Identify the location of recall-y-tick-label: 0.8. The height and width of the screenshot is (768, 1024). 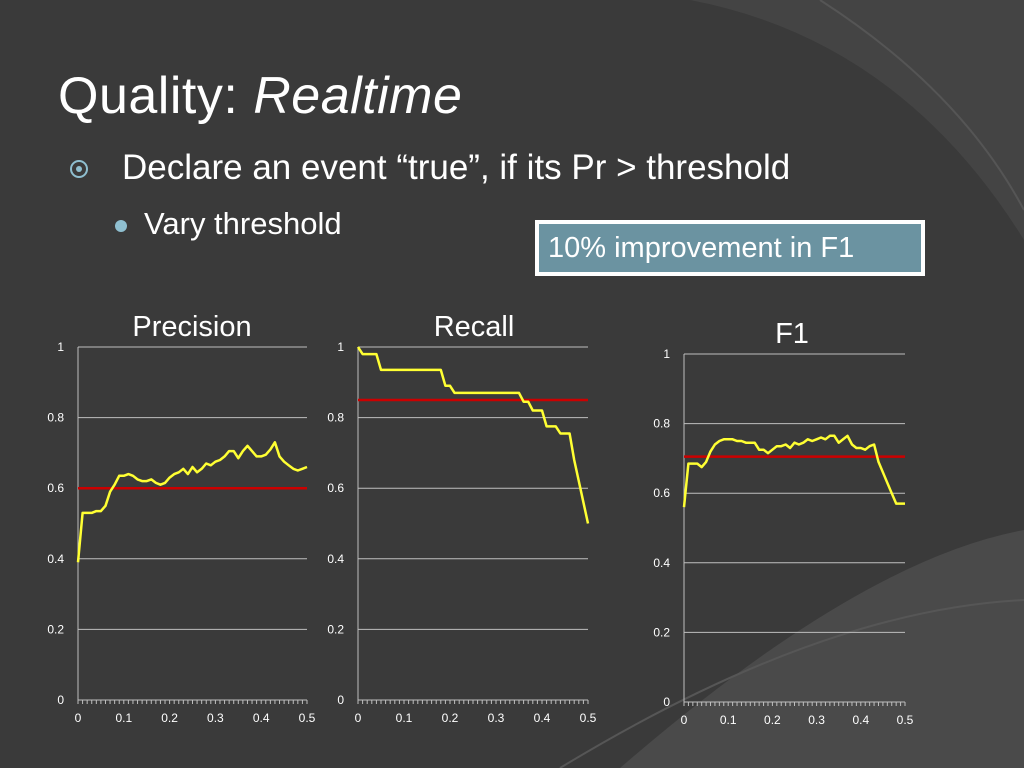
(335, 418).